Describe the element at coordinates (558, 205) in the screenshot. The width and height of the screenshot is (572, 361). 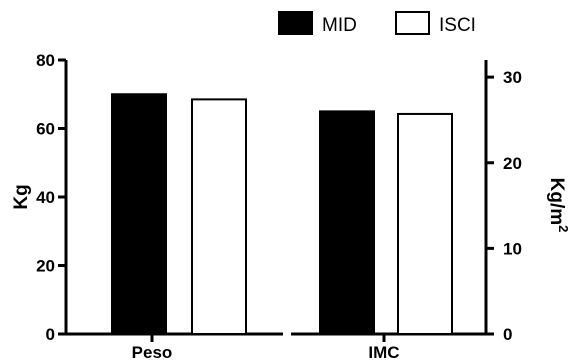
I see `right-axis-title: Kg/m2` at that location.